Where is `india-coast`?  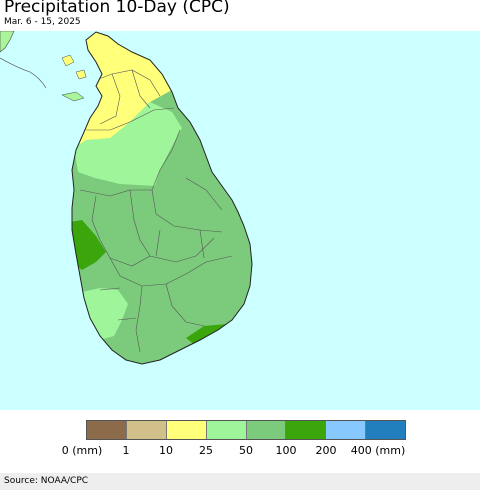 india-coast is located at coordinates (7, 42).